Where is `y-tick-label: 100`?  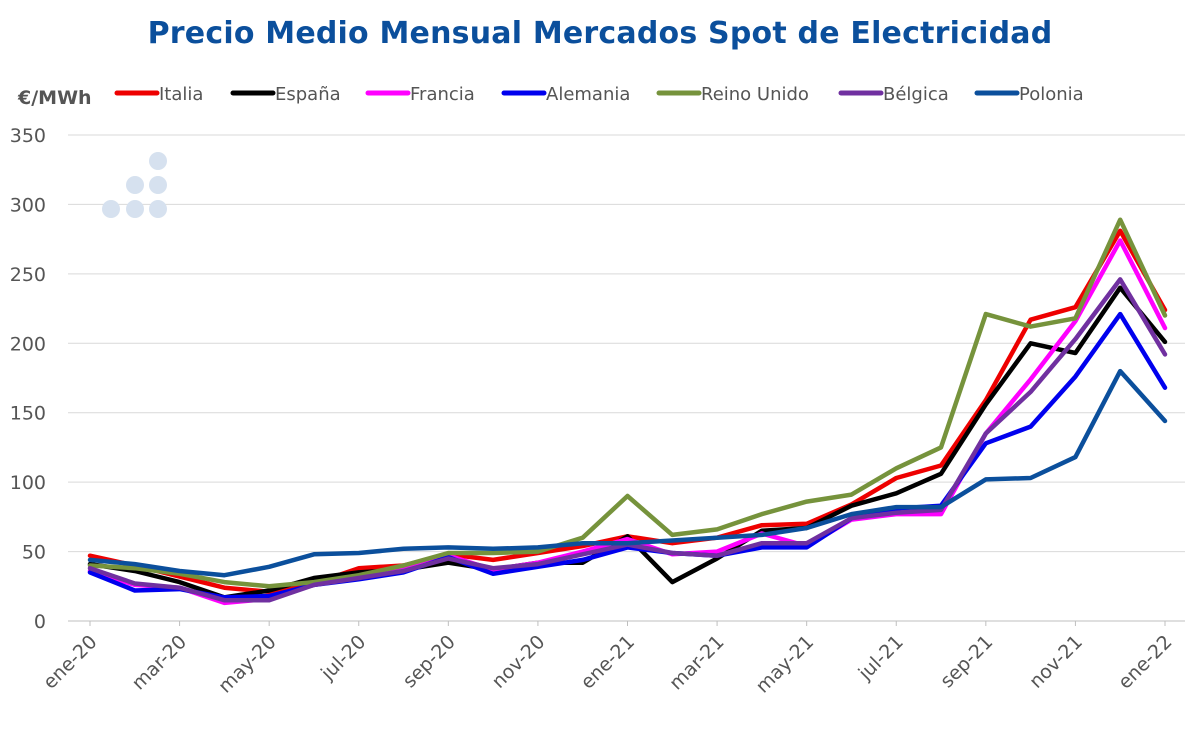 y-tick-label: 100 is located at coordinates (28, 483).